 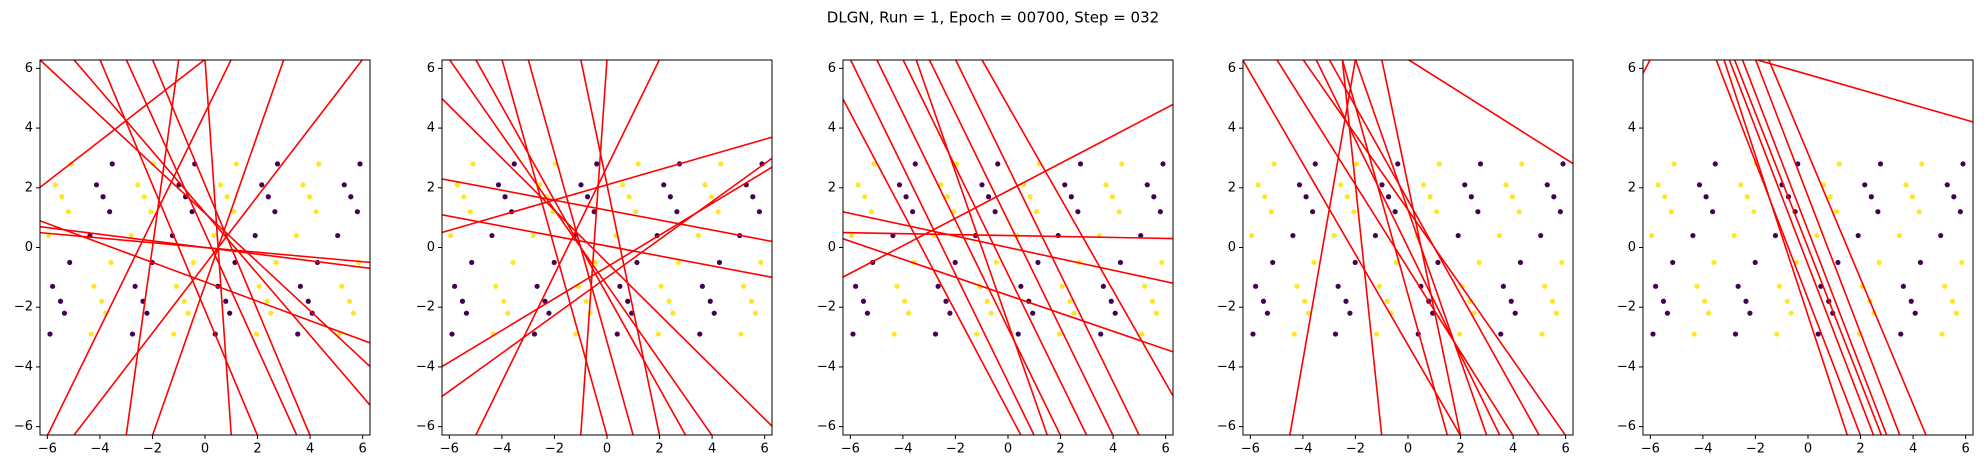 What do you see at coordinates (1226, 366) in the screenshot?
I see `y-tick-label: −4` at bounding box center [1226, 366].